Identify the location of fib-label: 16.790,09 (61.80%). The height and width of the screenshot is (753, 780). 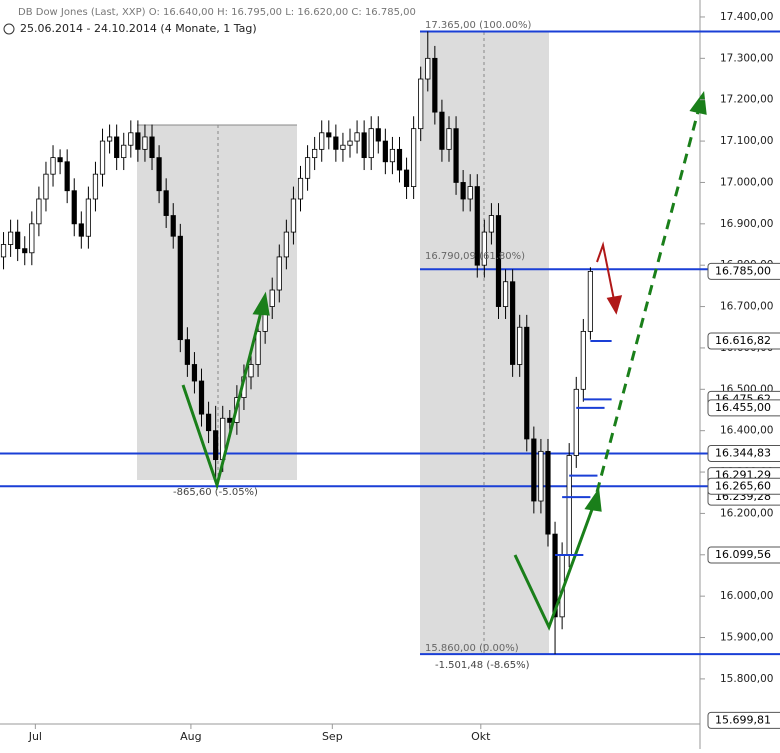
(475, 256).